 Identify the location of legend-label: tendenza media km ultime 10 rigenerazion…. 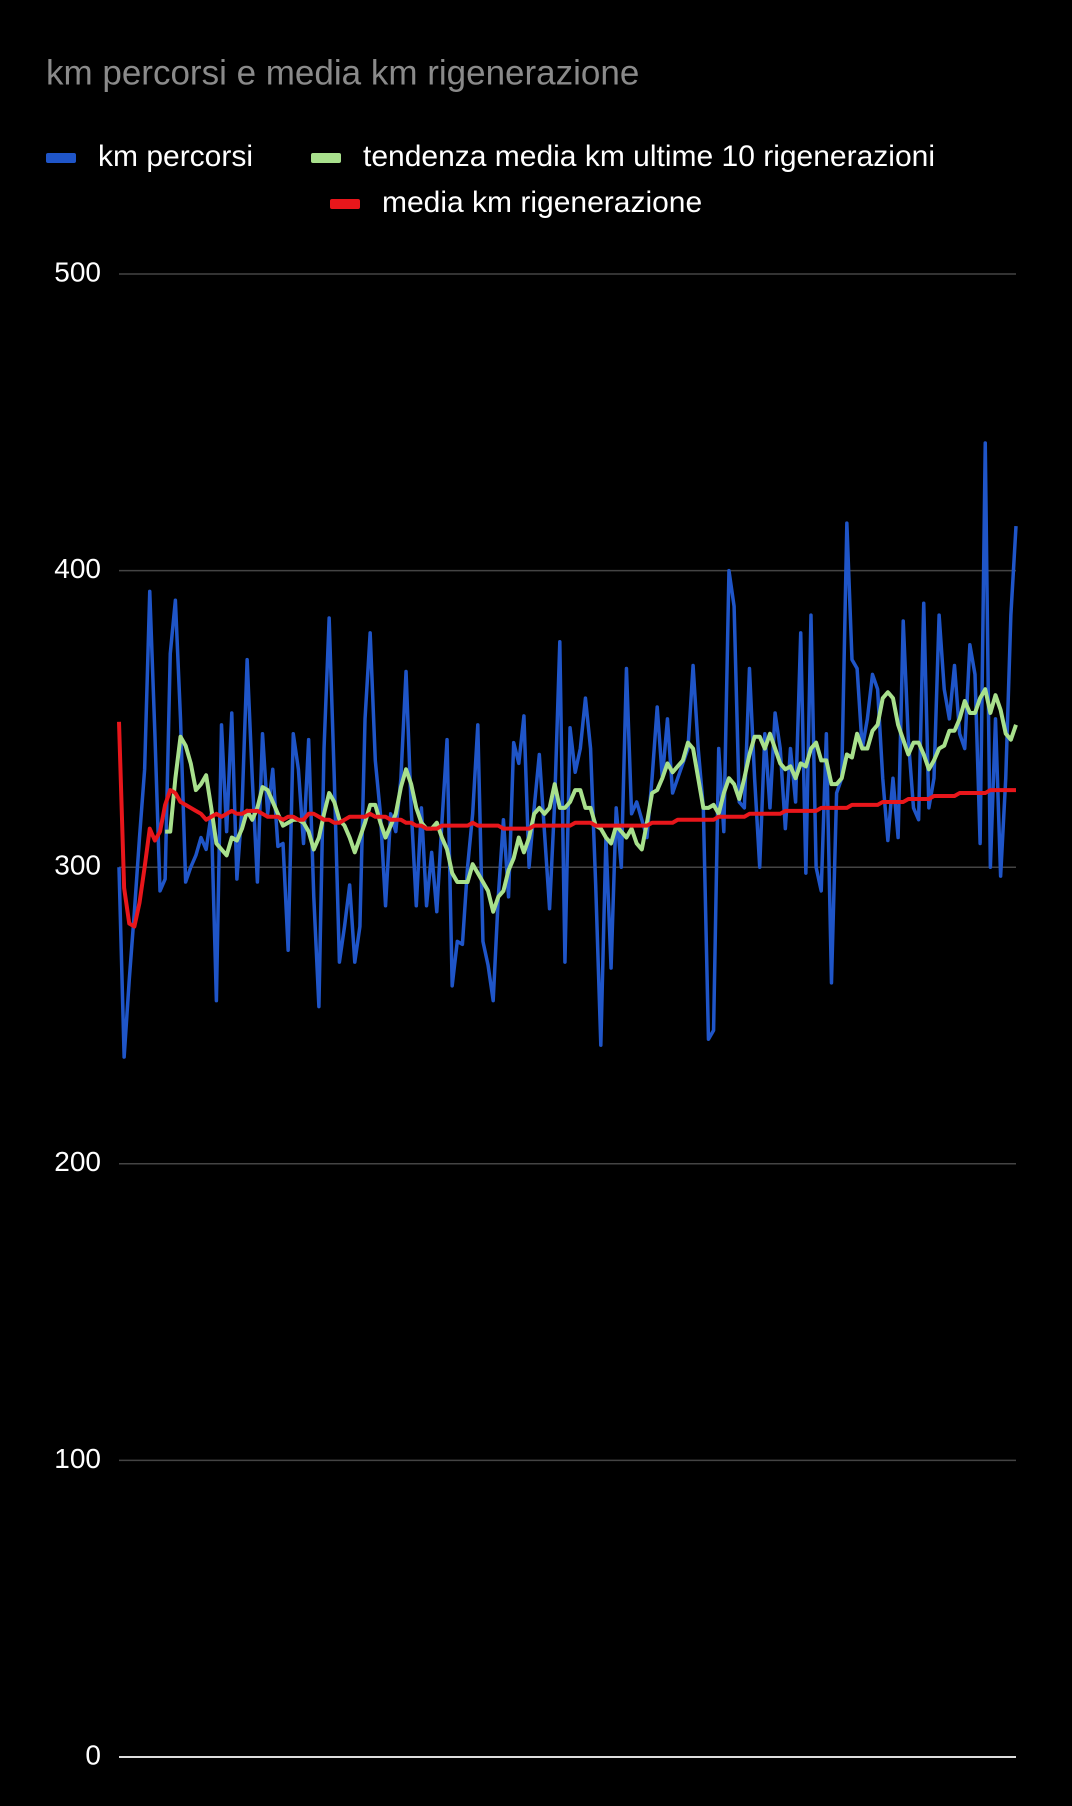
(649, 156).